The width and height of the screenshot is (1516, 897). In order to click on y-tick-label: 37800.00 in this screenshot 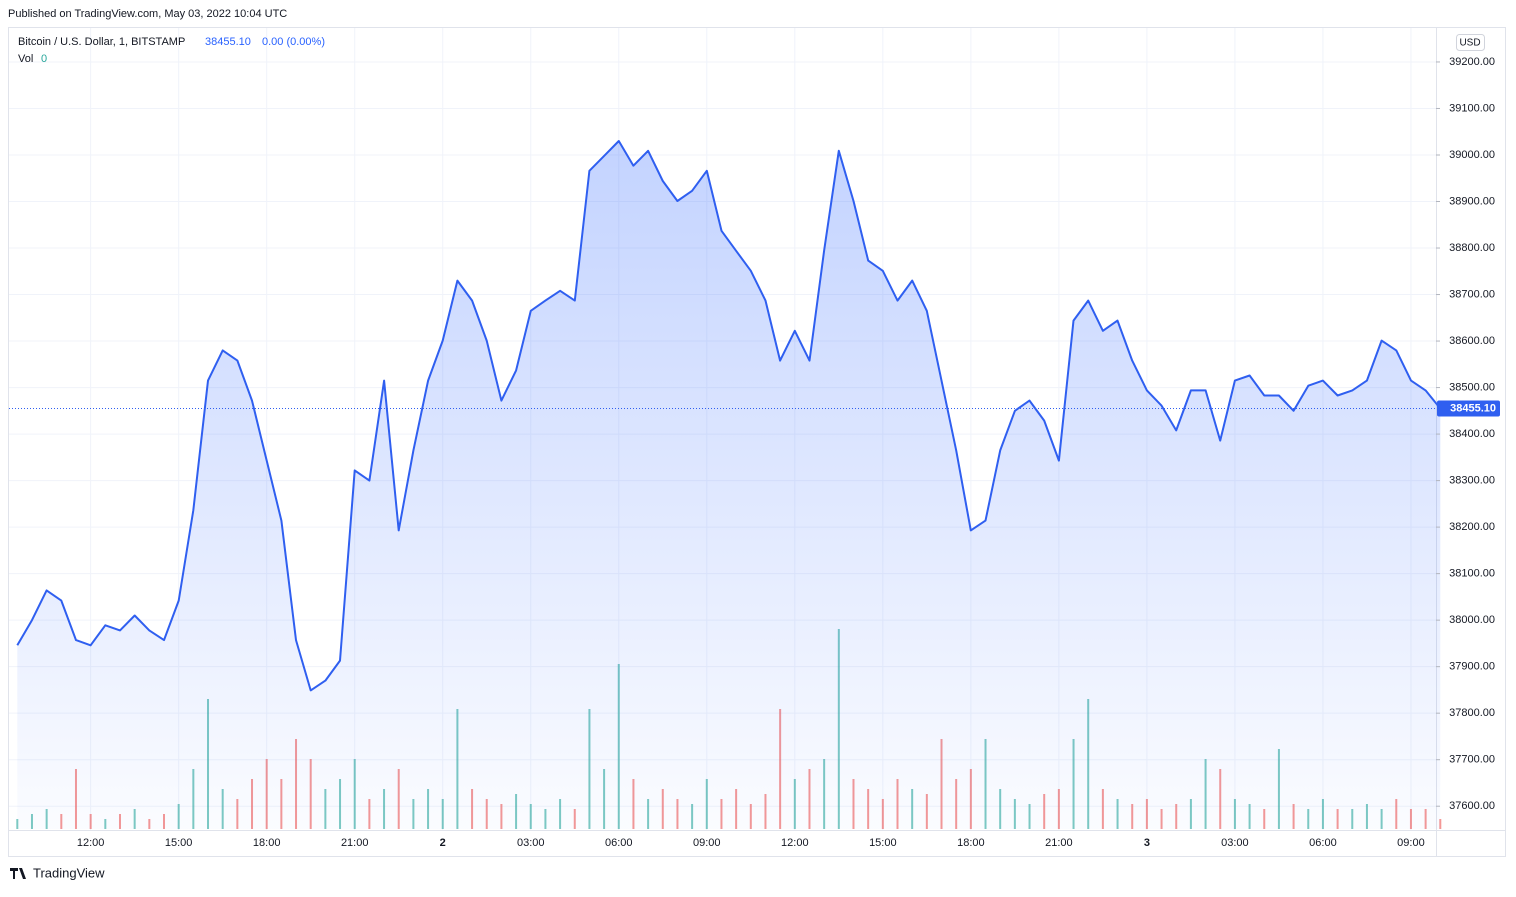, I will do `click(1472, 713)`.